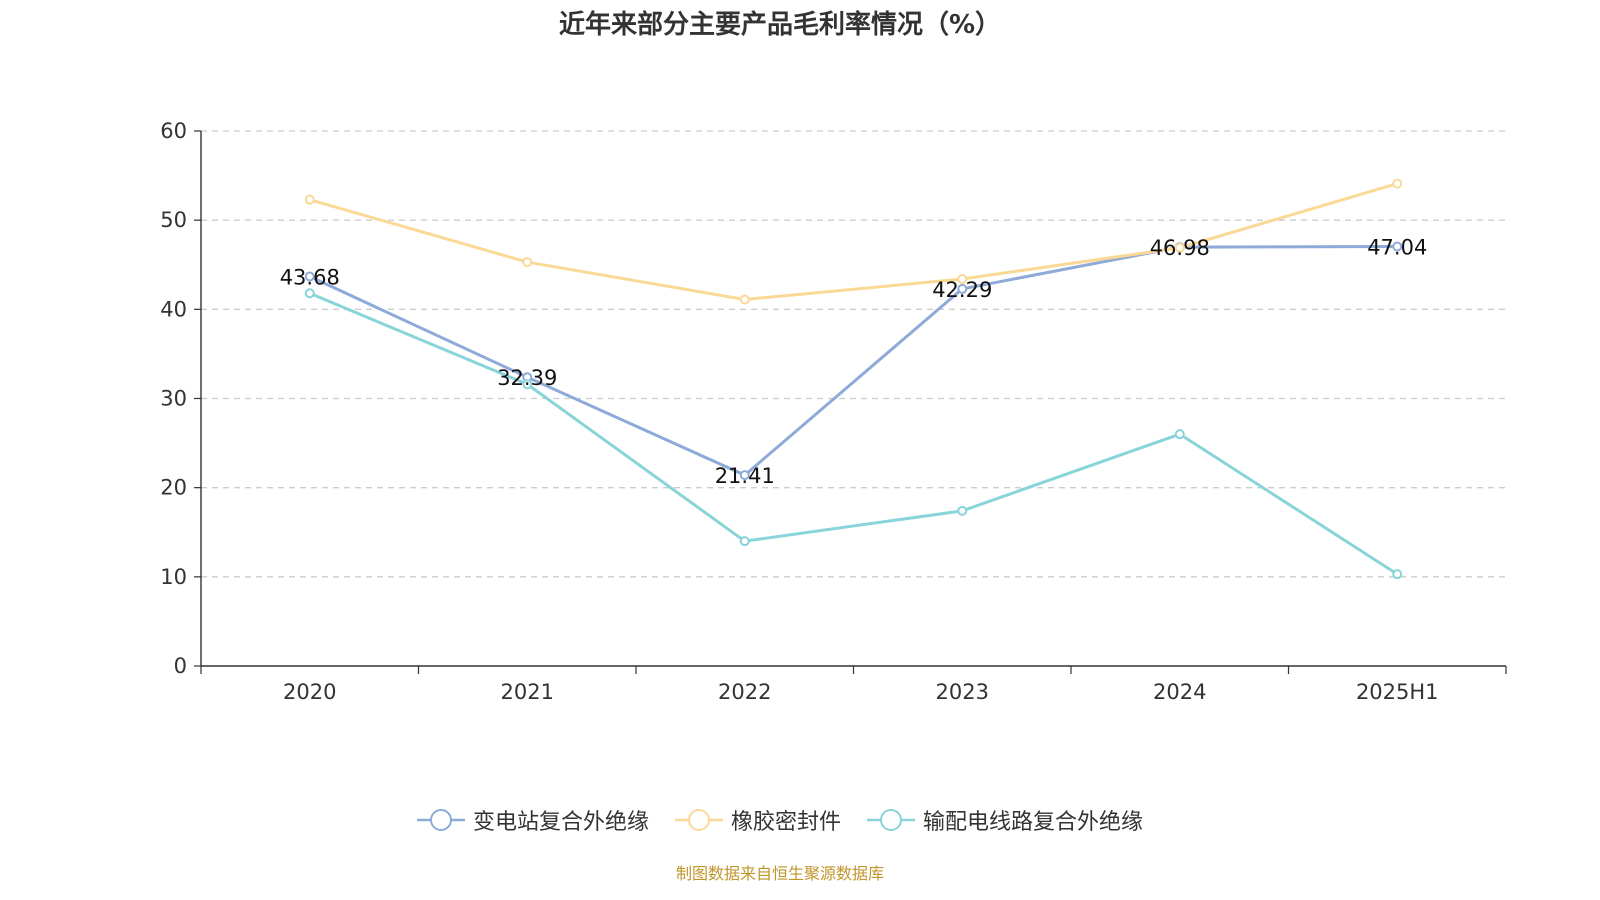 The image size is (1600, 900). What do you see at coordinates (309, 692) in the screenshot?
I see `x-tick-label: 2020` at bounding box center [309, 692].